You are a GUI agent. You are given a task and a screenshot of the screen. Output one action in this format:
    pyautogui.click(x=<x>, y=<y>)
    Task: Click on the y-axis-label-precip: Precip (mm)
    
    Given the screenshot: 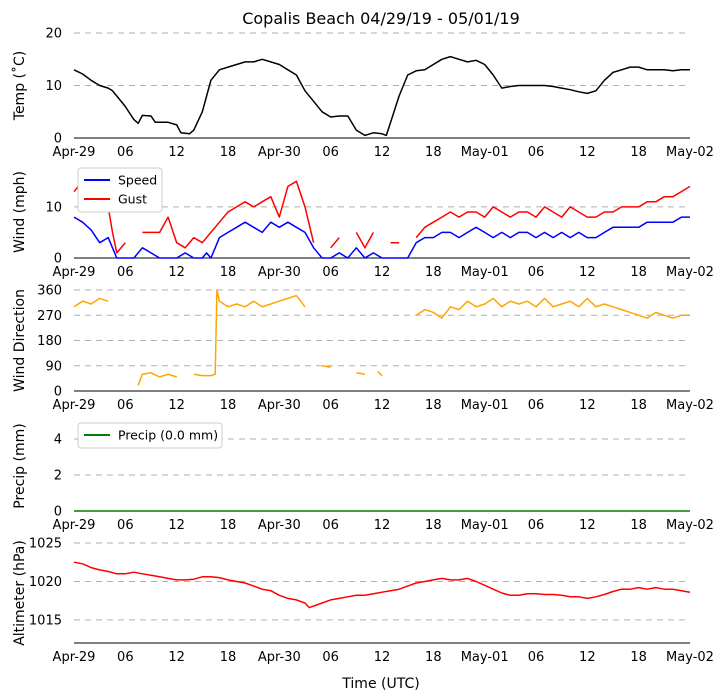 What is the action you would take?
    pyautogui.click(x=20, y=465)
    